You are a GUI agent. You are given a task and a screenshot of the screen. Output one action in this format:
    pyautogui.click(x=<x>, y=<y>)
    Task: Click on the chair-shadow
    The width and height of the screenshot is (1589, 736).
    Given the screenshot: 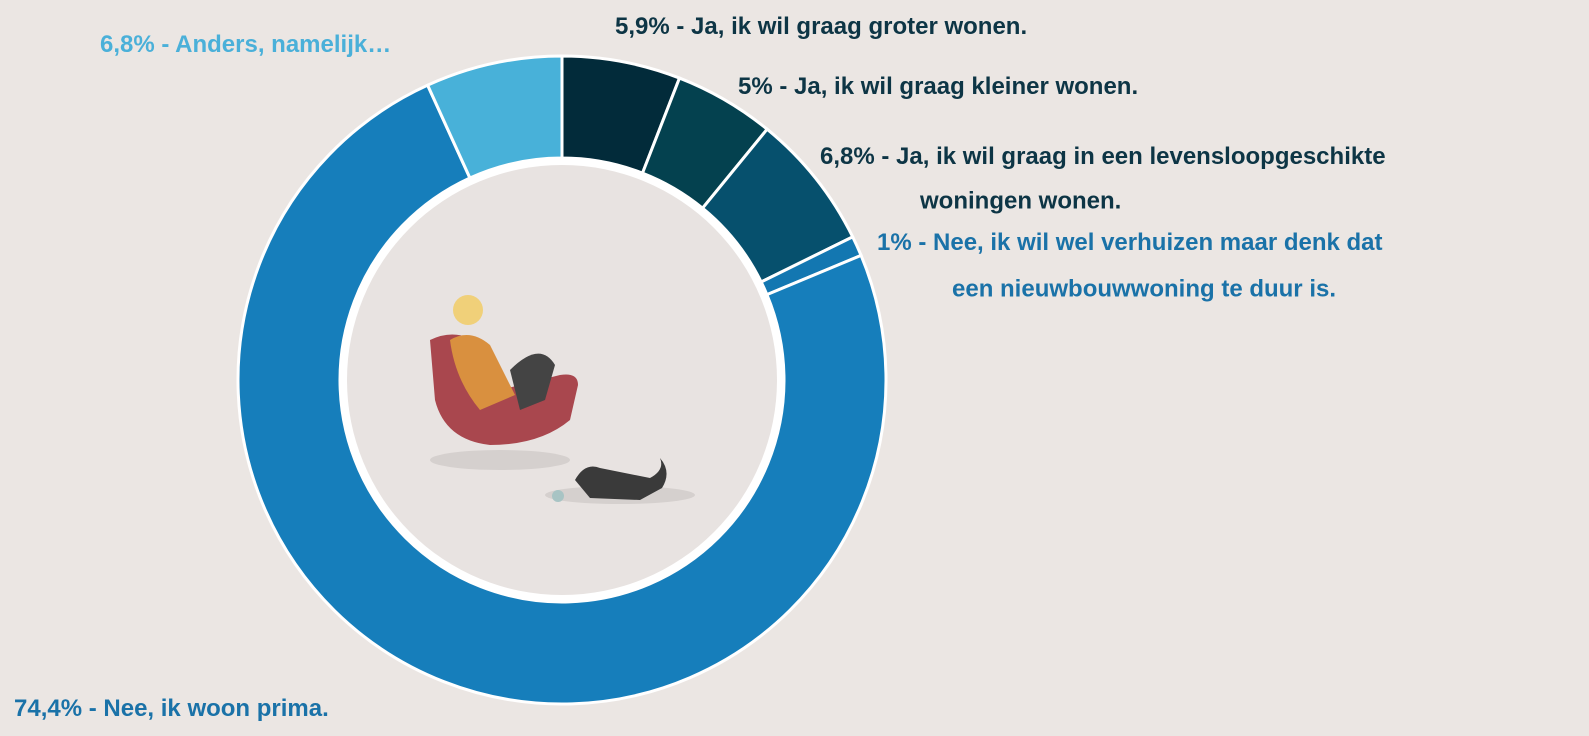 What is the action you would take?
    pyautogui.click(x=500, y=460)
    